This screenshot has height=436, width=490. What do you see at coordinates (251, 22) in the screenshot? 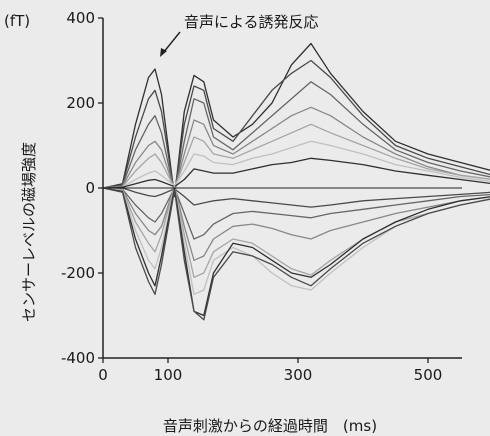
I see `annotation-label: 音声による誘発反応` at bounding box center [251, 22].